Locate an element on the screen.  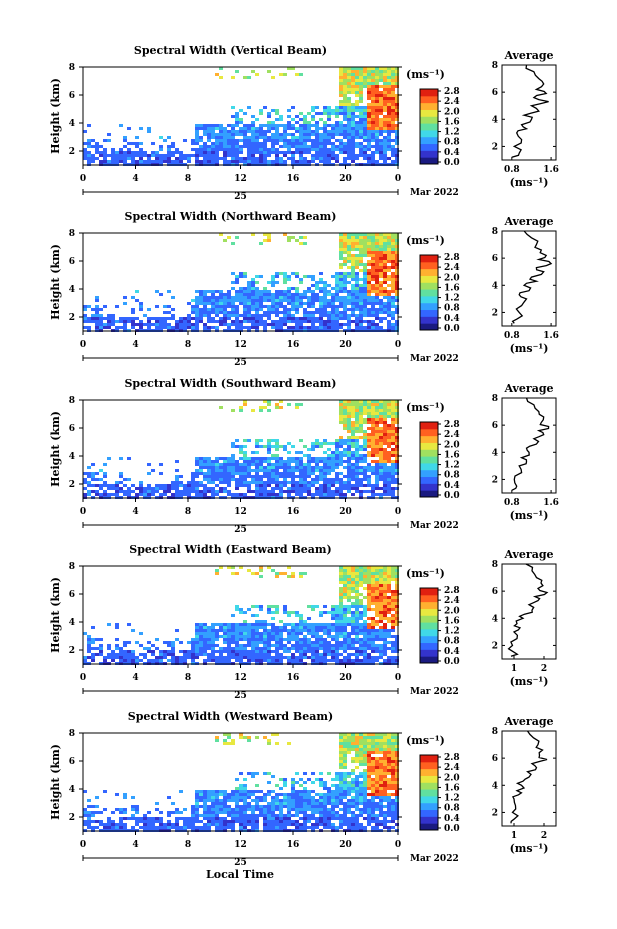
panel-title: Spectral Width (Westward Beam) is located at coordinates (230, 716).